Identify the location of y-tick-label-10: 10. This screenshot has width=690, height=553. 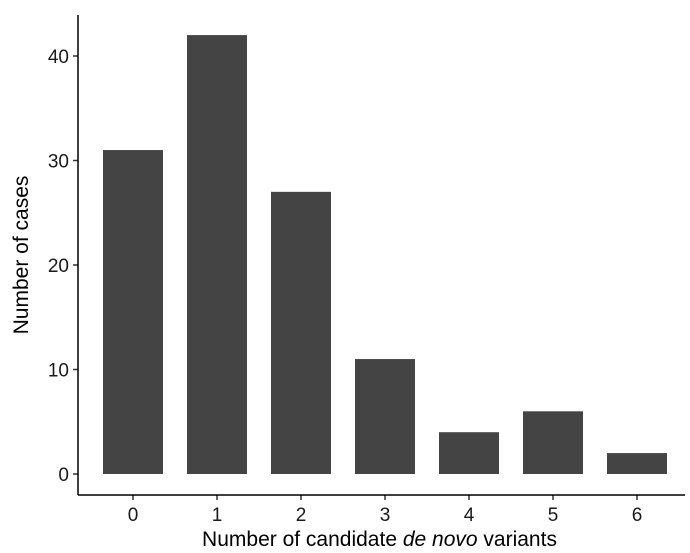
(58, 371).